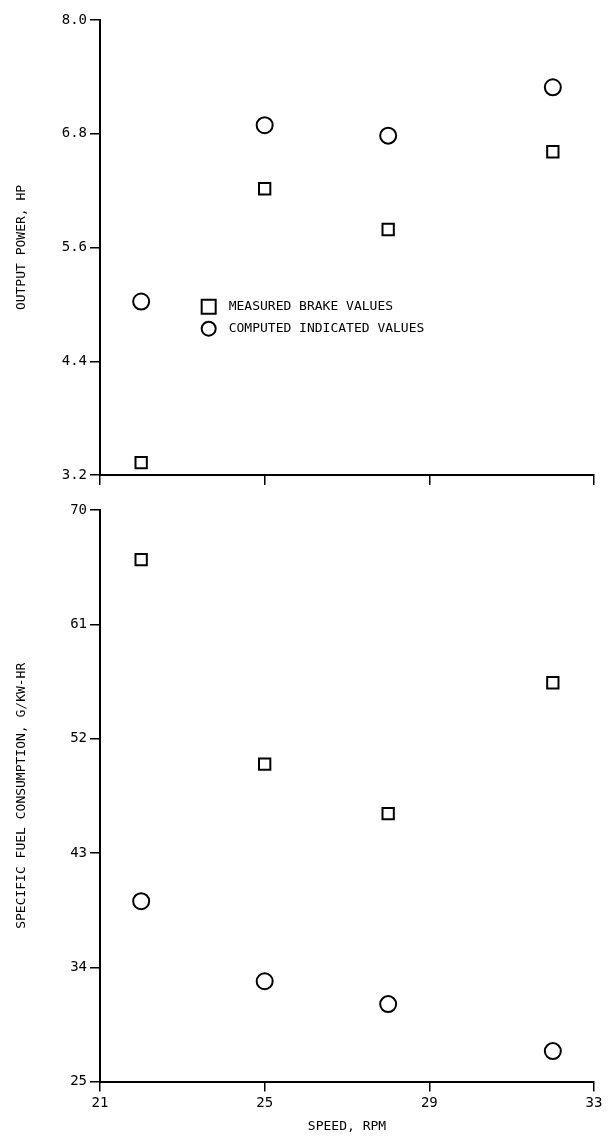  I want to click on y-tick-label: 52, so click(78, 737).